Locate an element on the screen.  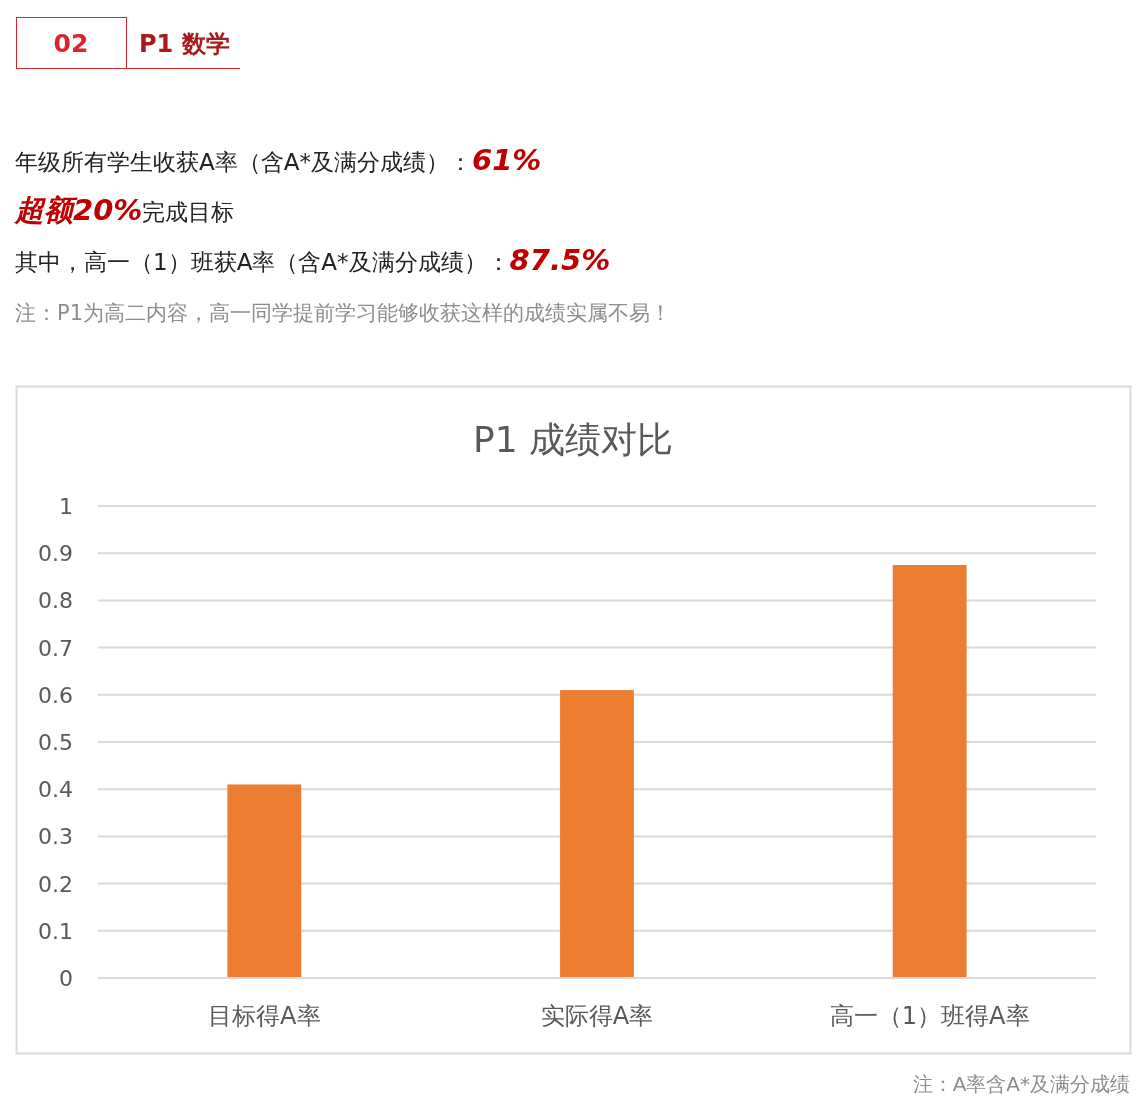
y-tick-label: 0.8 is located at coordinates (55, 601).